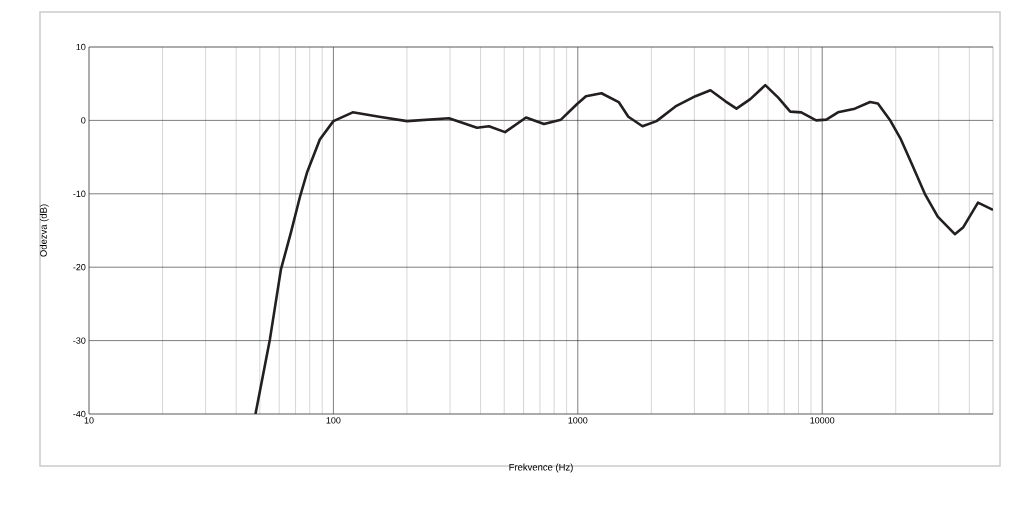 The image size is (1014, 508). Describe the element at coordinates (79, 340) in the screenshot. I see `y-tick-label: -30` at that location.